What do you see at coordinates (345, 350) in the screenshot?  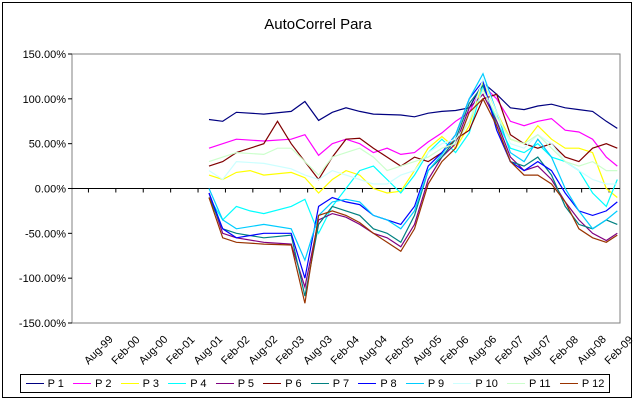 I see `x-tick-label: Feb-04` at bounding box center [345, 350].